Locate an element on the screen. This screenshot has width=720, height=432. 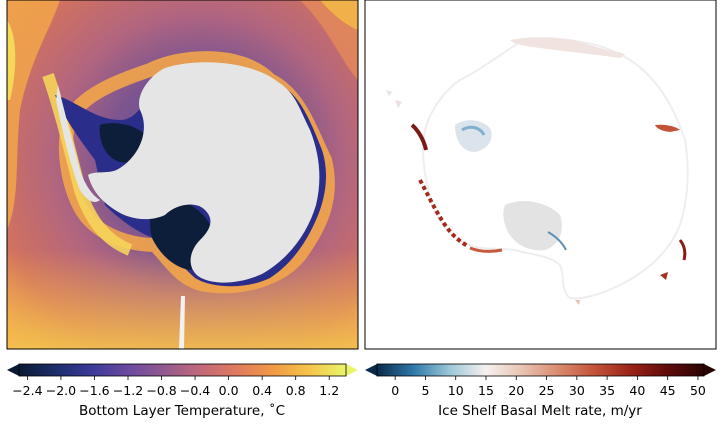
colorbar-tick-label: 0.8 is located at coordinates (296, 390).